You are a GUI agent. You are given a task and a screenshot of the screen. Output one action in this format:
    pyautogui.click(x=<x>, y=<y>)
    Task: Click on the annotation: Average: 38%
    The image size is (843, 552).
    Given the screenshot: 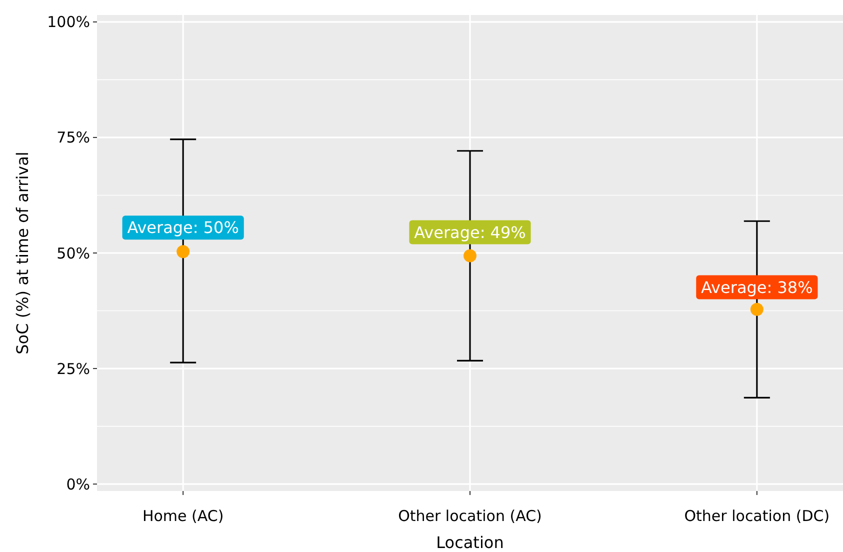 What is the action you would take?
    pyautogui.click(x=757, y=287)
    